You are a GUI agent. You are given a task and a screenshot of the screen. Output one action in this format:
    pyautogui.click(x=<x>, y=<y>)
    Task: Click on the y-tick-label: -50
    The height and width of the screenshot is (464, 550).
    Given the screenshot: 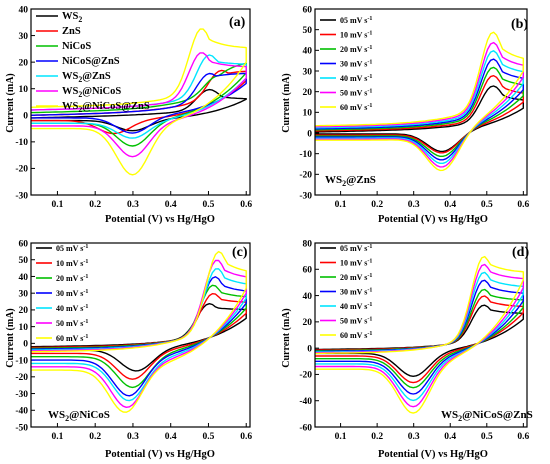 What is the action you would take?
    pyautogui.click(x=21, y=428)
    